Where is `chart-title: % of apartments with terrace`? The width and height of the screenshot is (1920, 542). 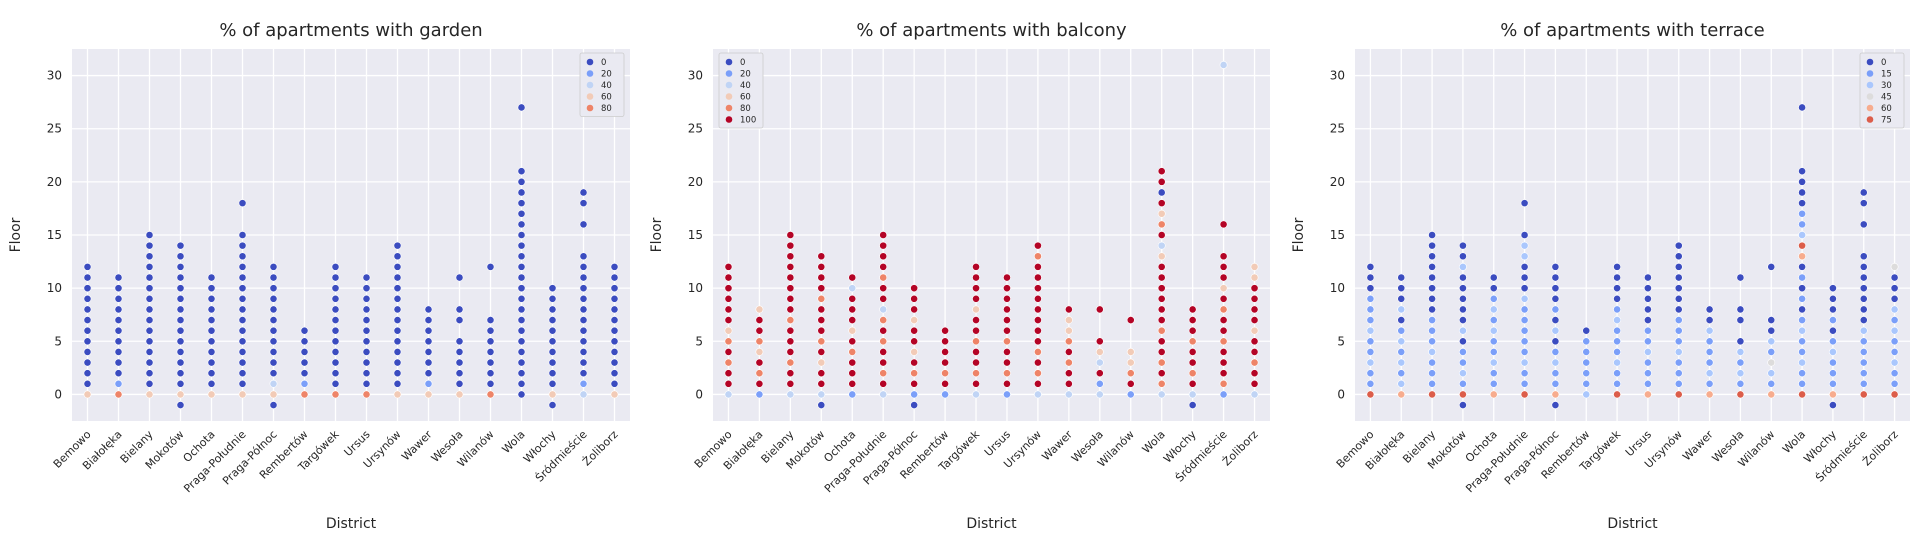 chart-title: % of apartments with terrace is located at coordinates (1632, 30).